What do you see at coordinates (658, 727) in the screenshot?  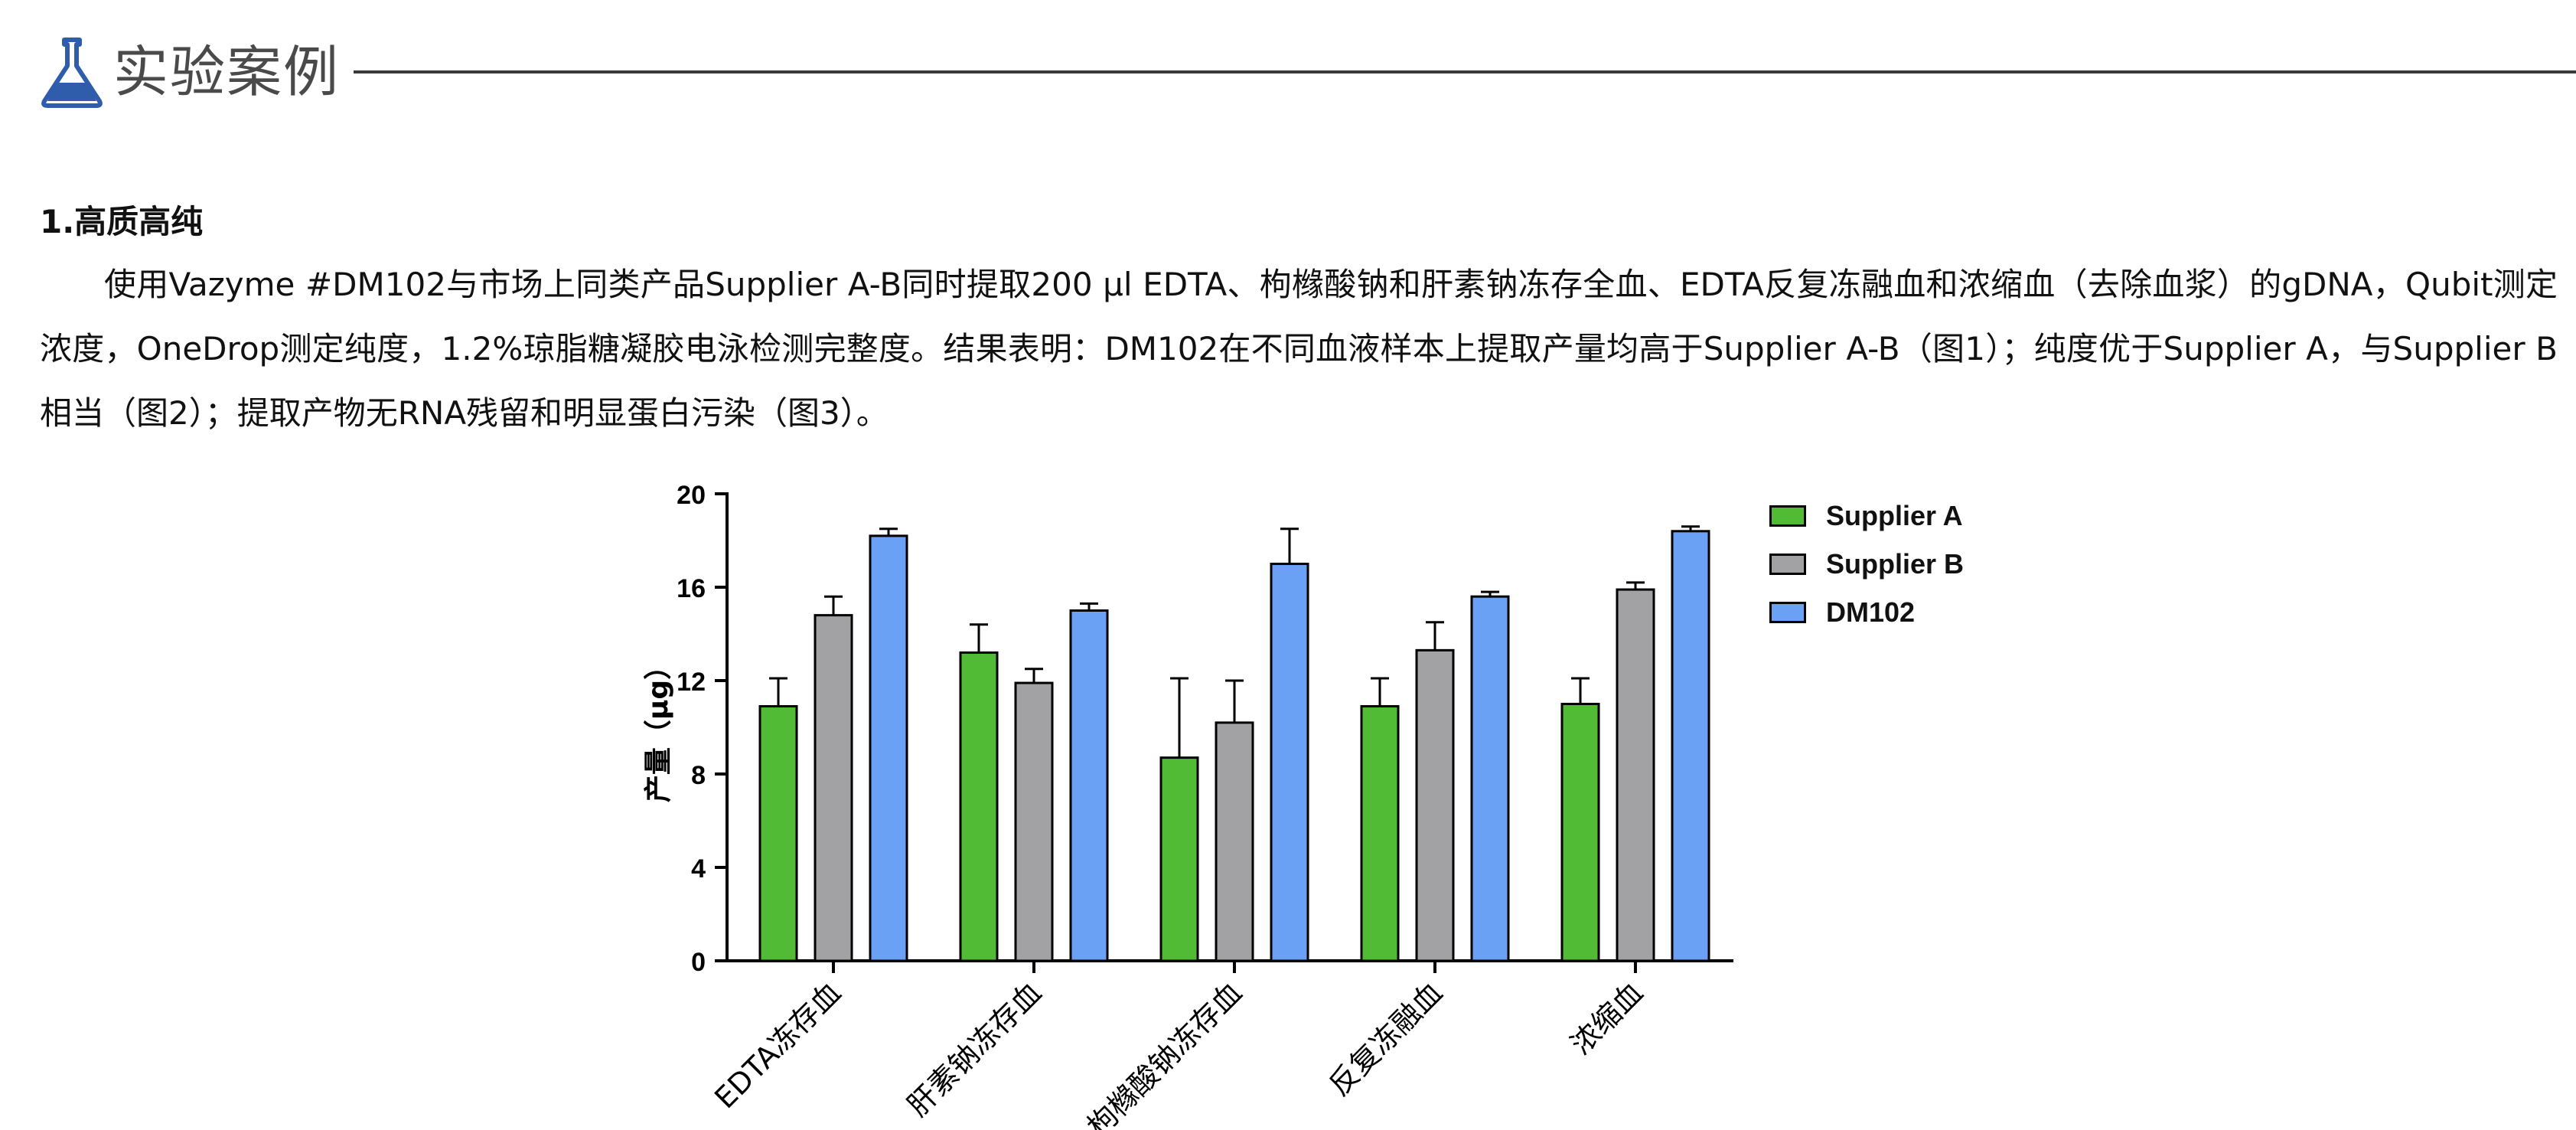 I see `y-axis-label: 产量（μg）` at bounding box center [658, 727].